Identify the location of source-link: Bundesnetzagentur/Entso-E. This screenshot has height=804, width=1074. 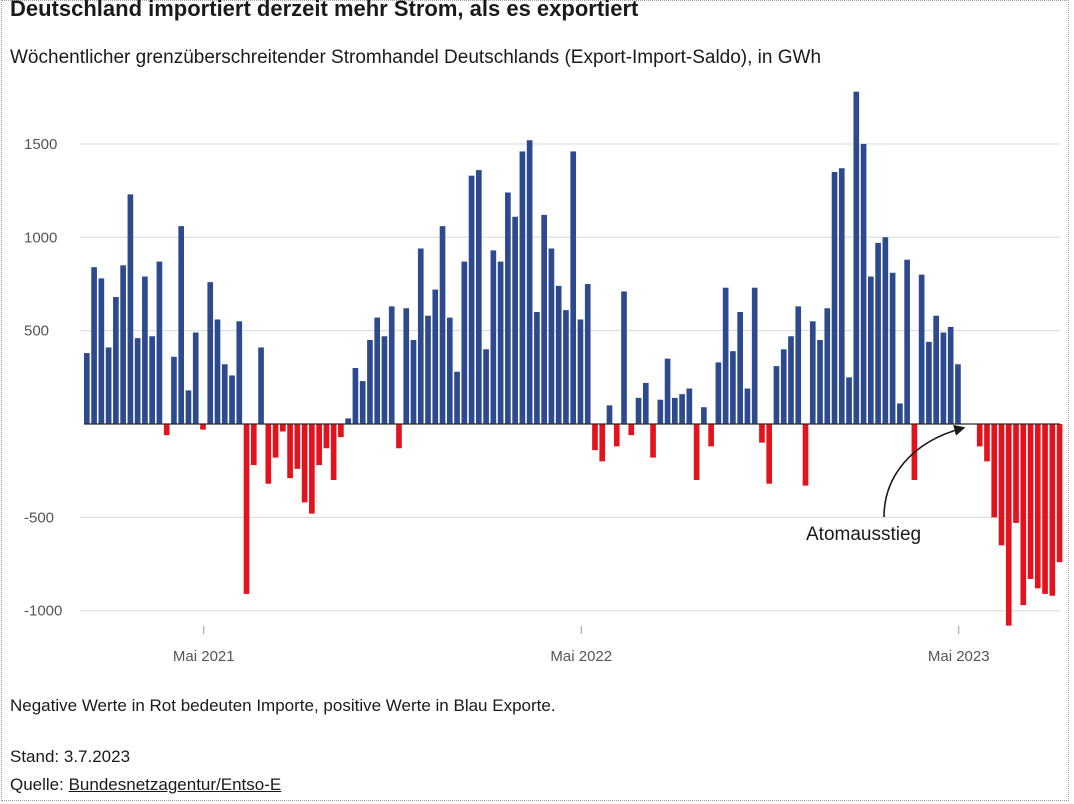
(175, 784).